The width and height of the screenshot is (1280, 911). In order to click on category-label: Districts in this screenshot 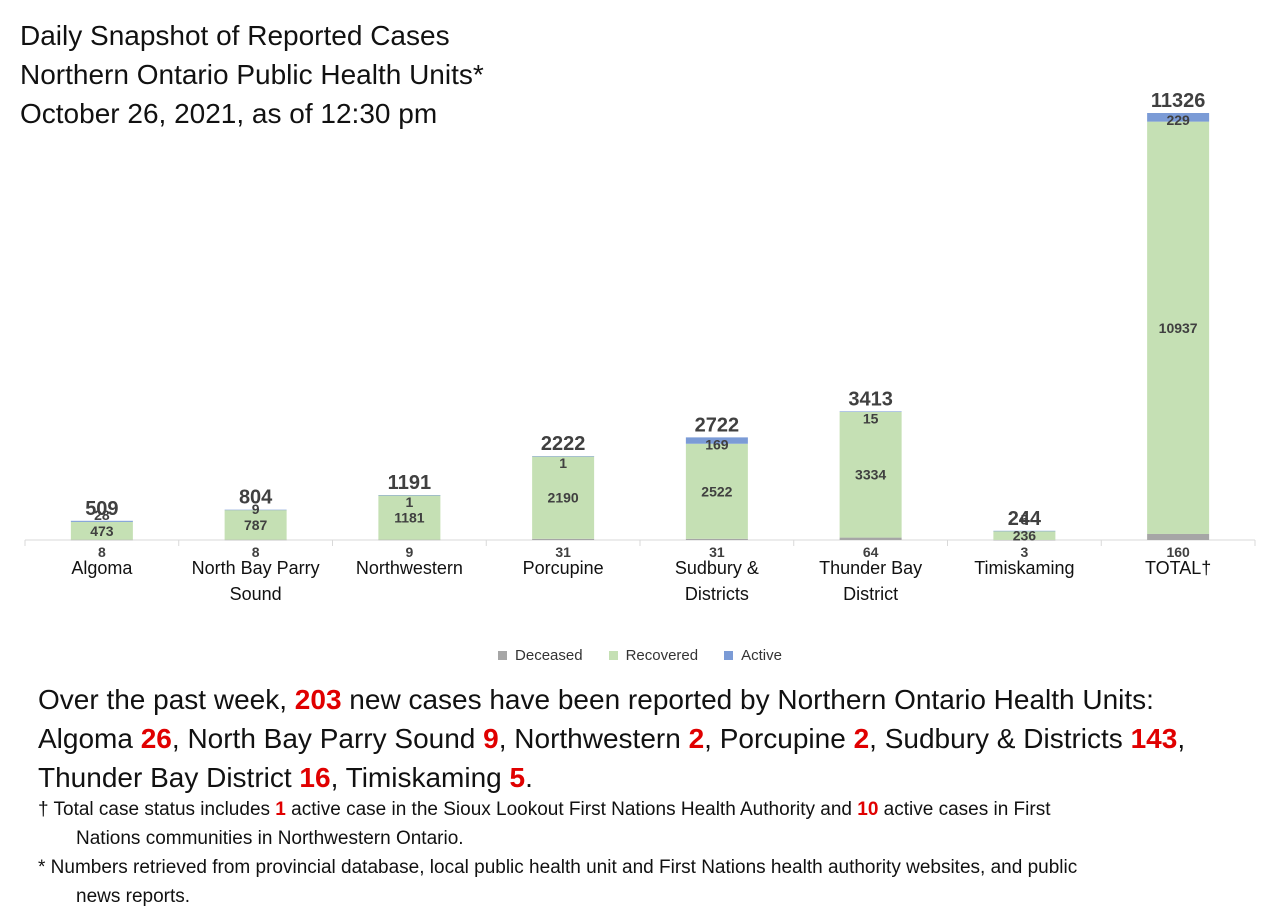, I will do `click(717, 594)`.